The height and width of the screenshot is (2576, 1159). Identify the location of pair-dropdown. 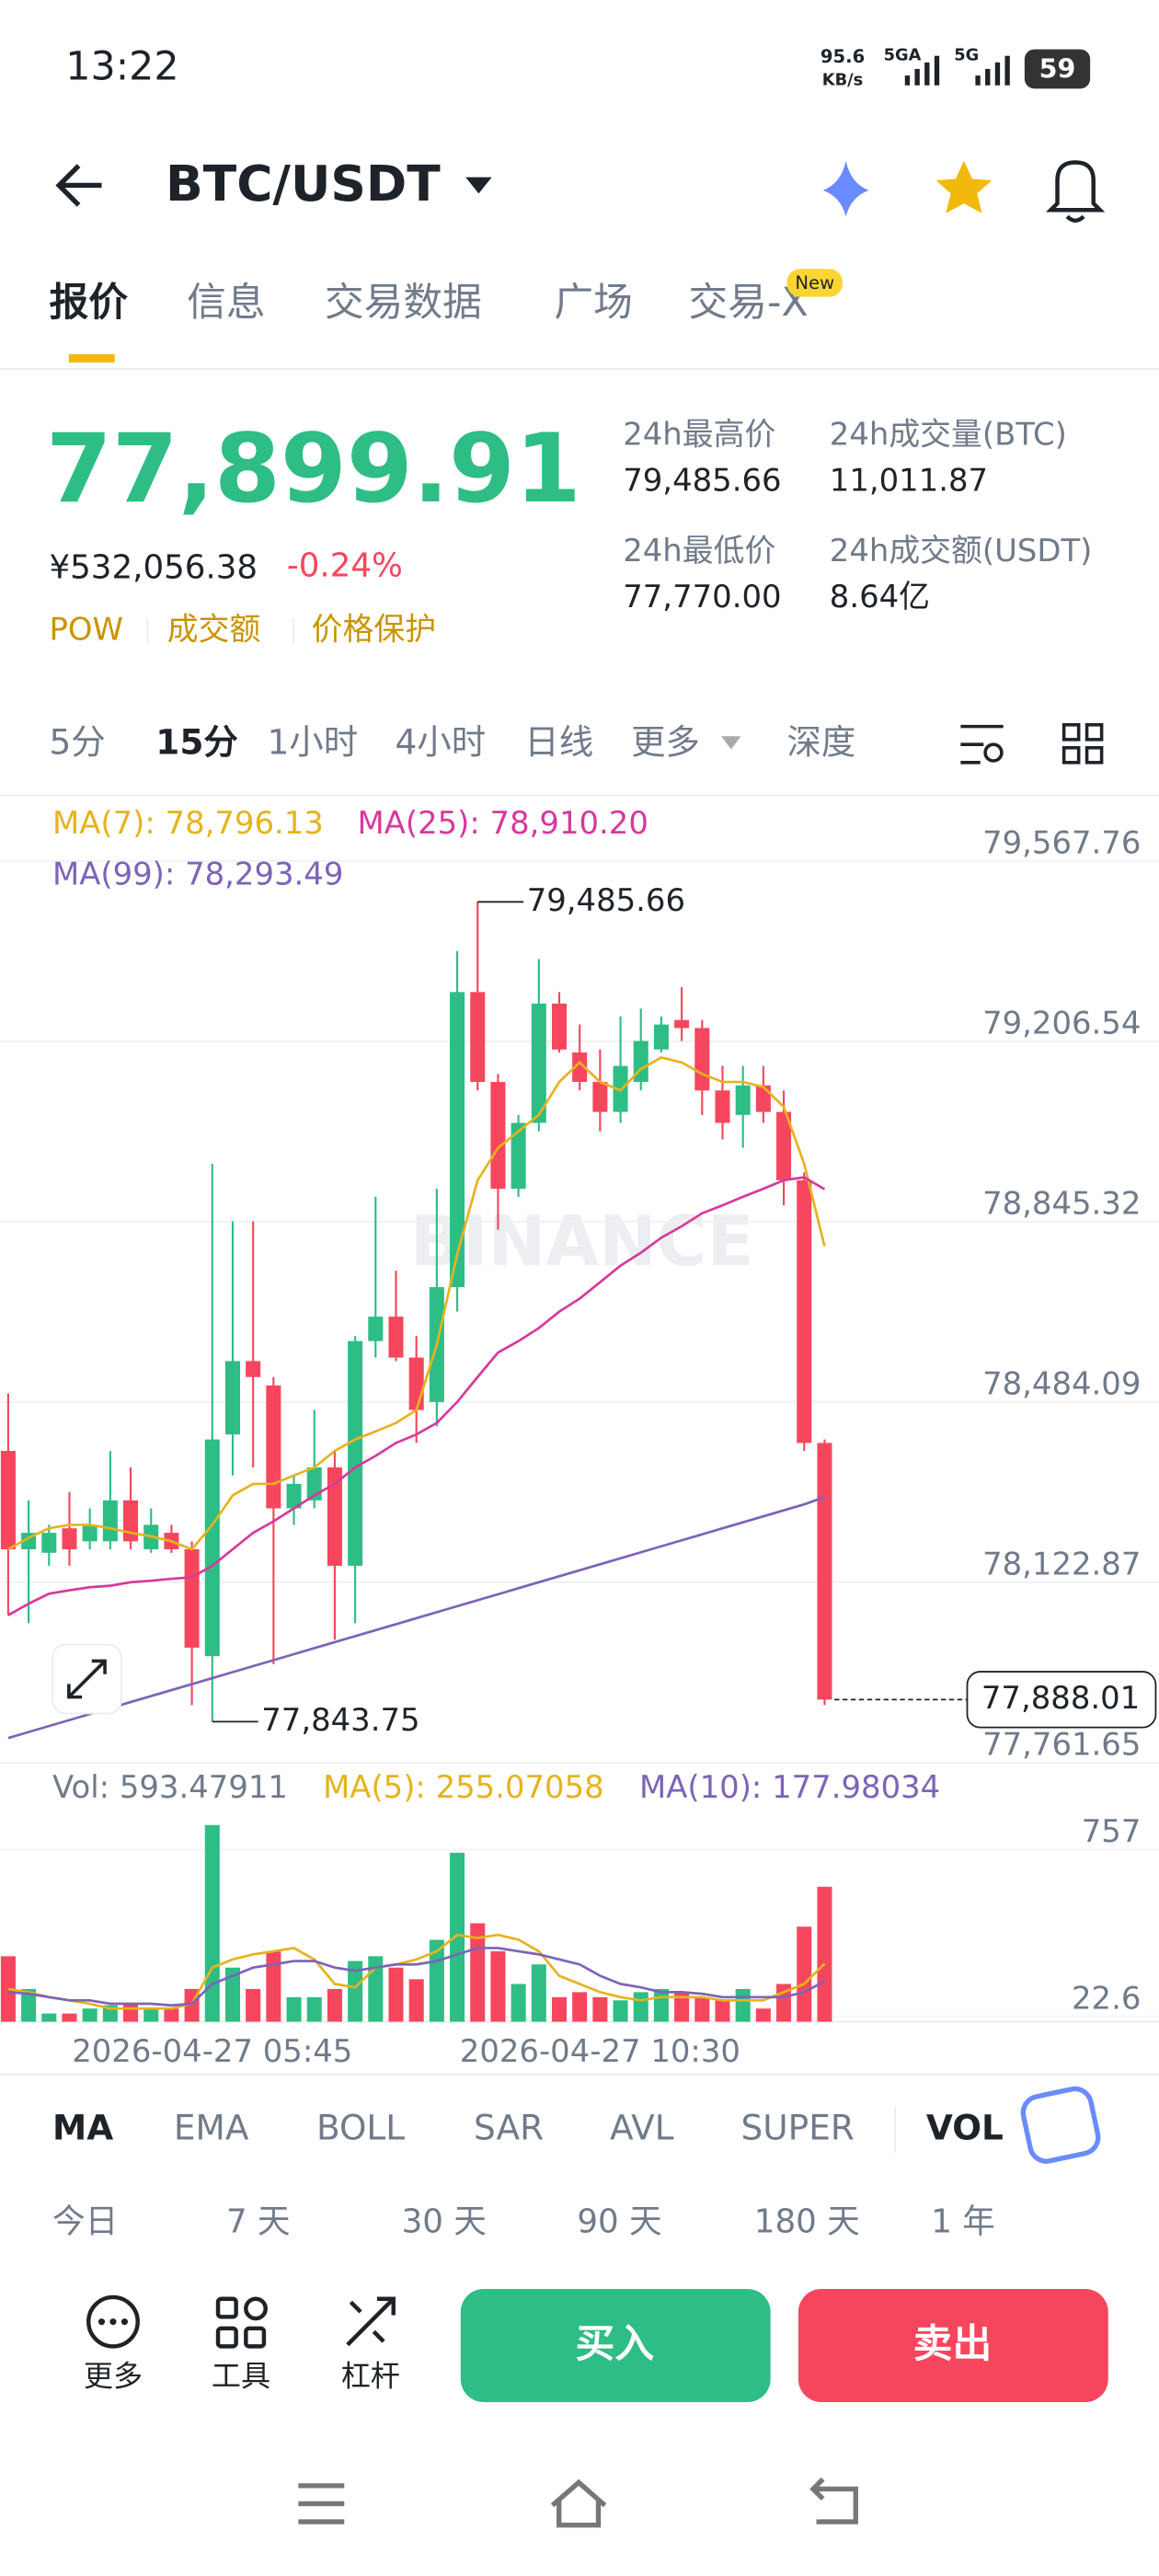
(478, 185).